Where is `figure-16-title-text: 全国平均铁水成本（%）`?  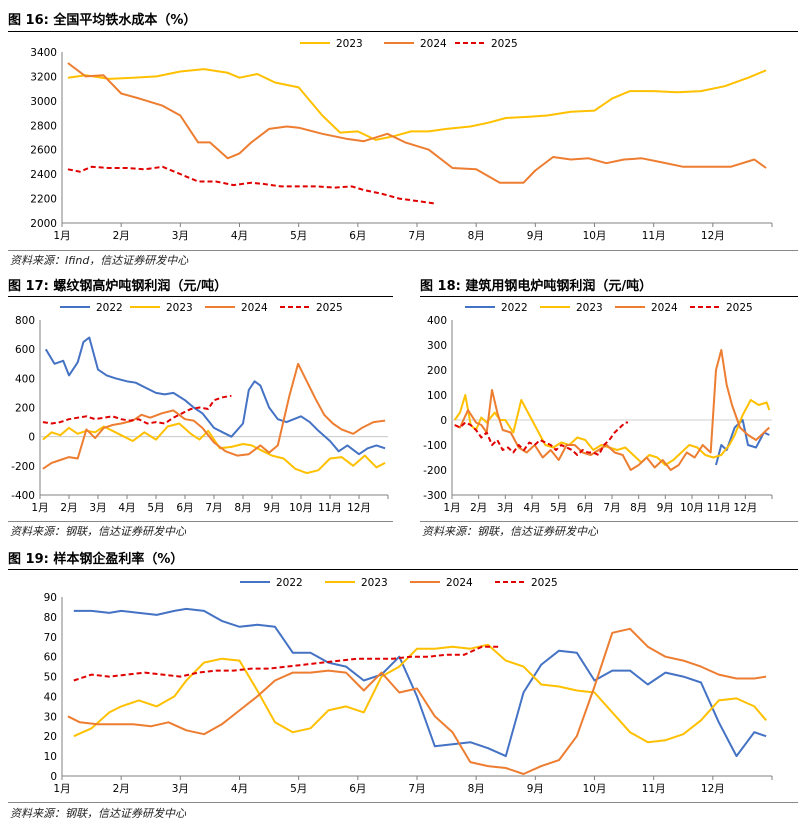
figure-16-title-text: 全国平均铁水成本（%） is located at coordinates (125, 20).